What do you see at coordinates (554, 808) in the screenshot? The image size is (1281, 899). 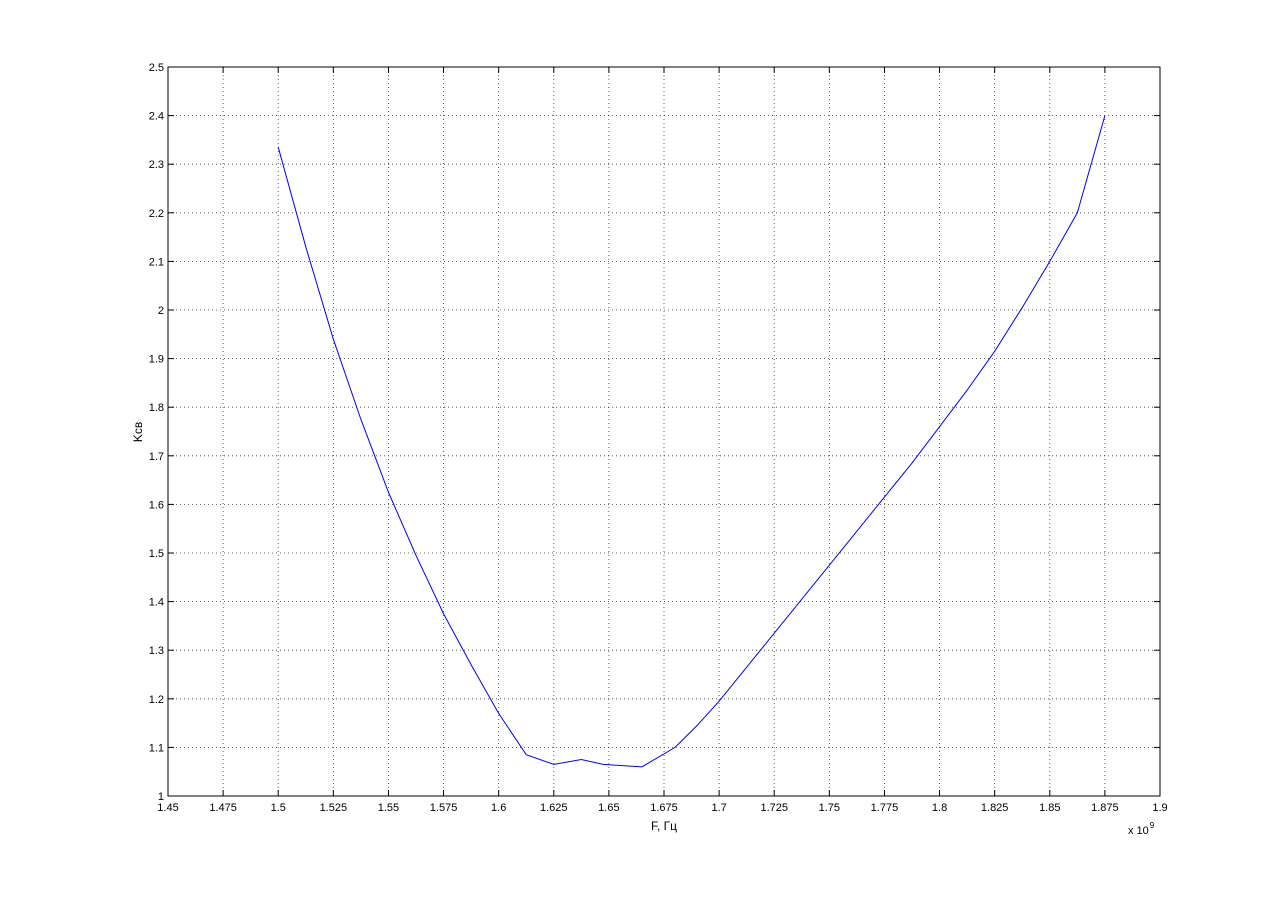 I see `x-tick-label: 1.625` at bounding box center [554, 808].